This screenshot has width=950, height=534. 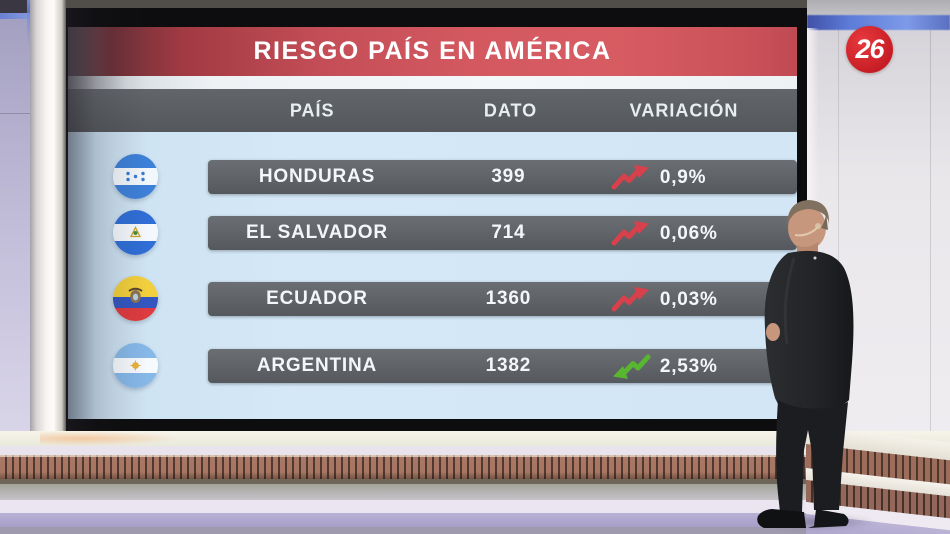 I want to click on variation-cell: 0,03%, so click(x=694, y=299).